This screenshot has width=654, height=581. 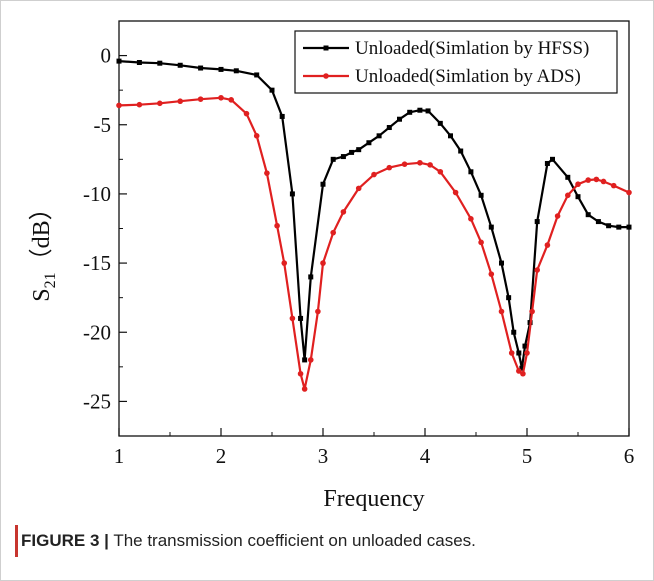 I want to click on x-axis-label: Frequency, so click(x=373, y=499).